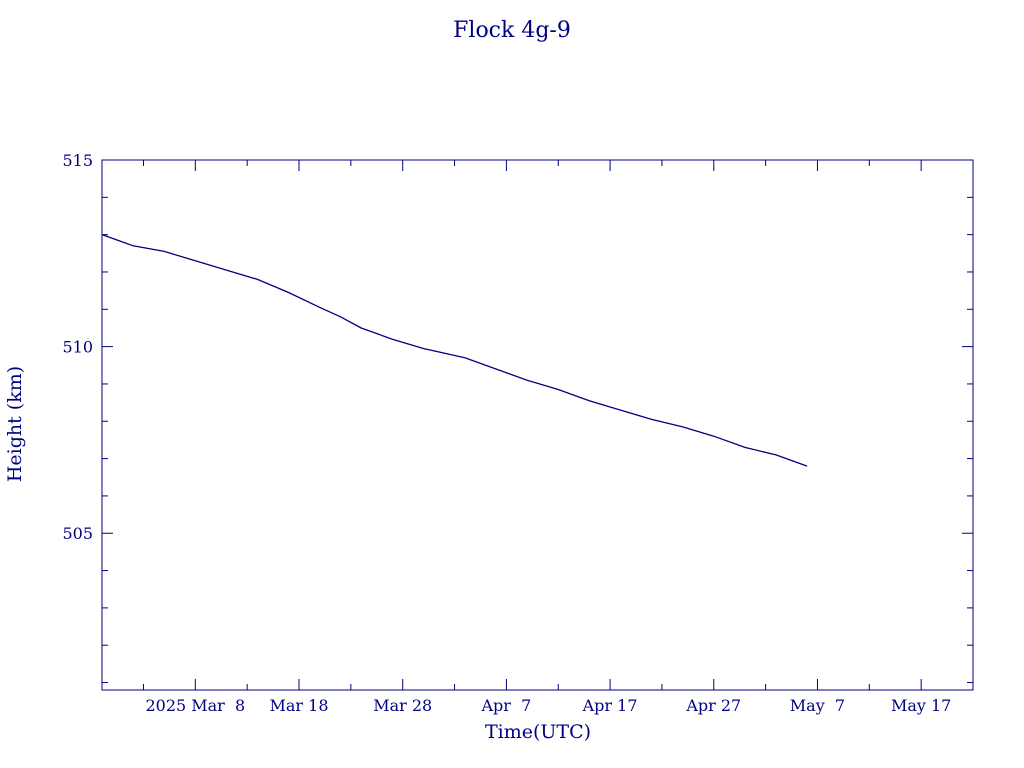 The height and width of the screenshot is (768, 1024). Describe the element at coordinates (505, 705) in the screenshot. I see `x-tick-label: Apr 7` at that location.